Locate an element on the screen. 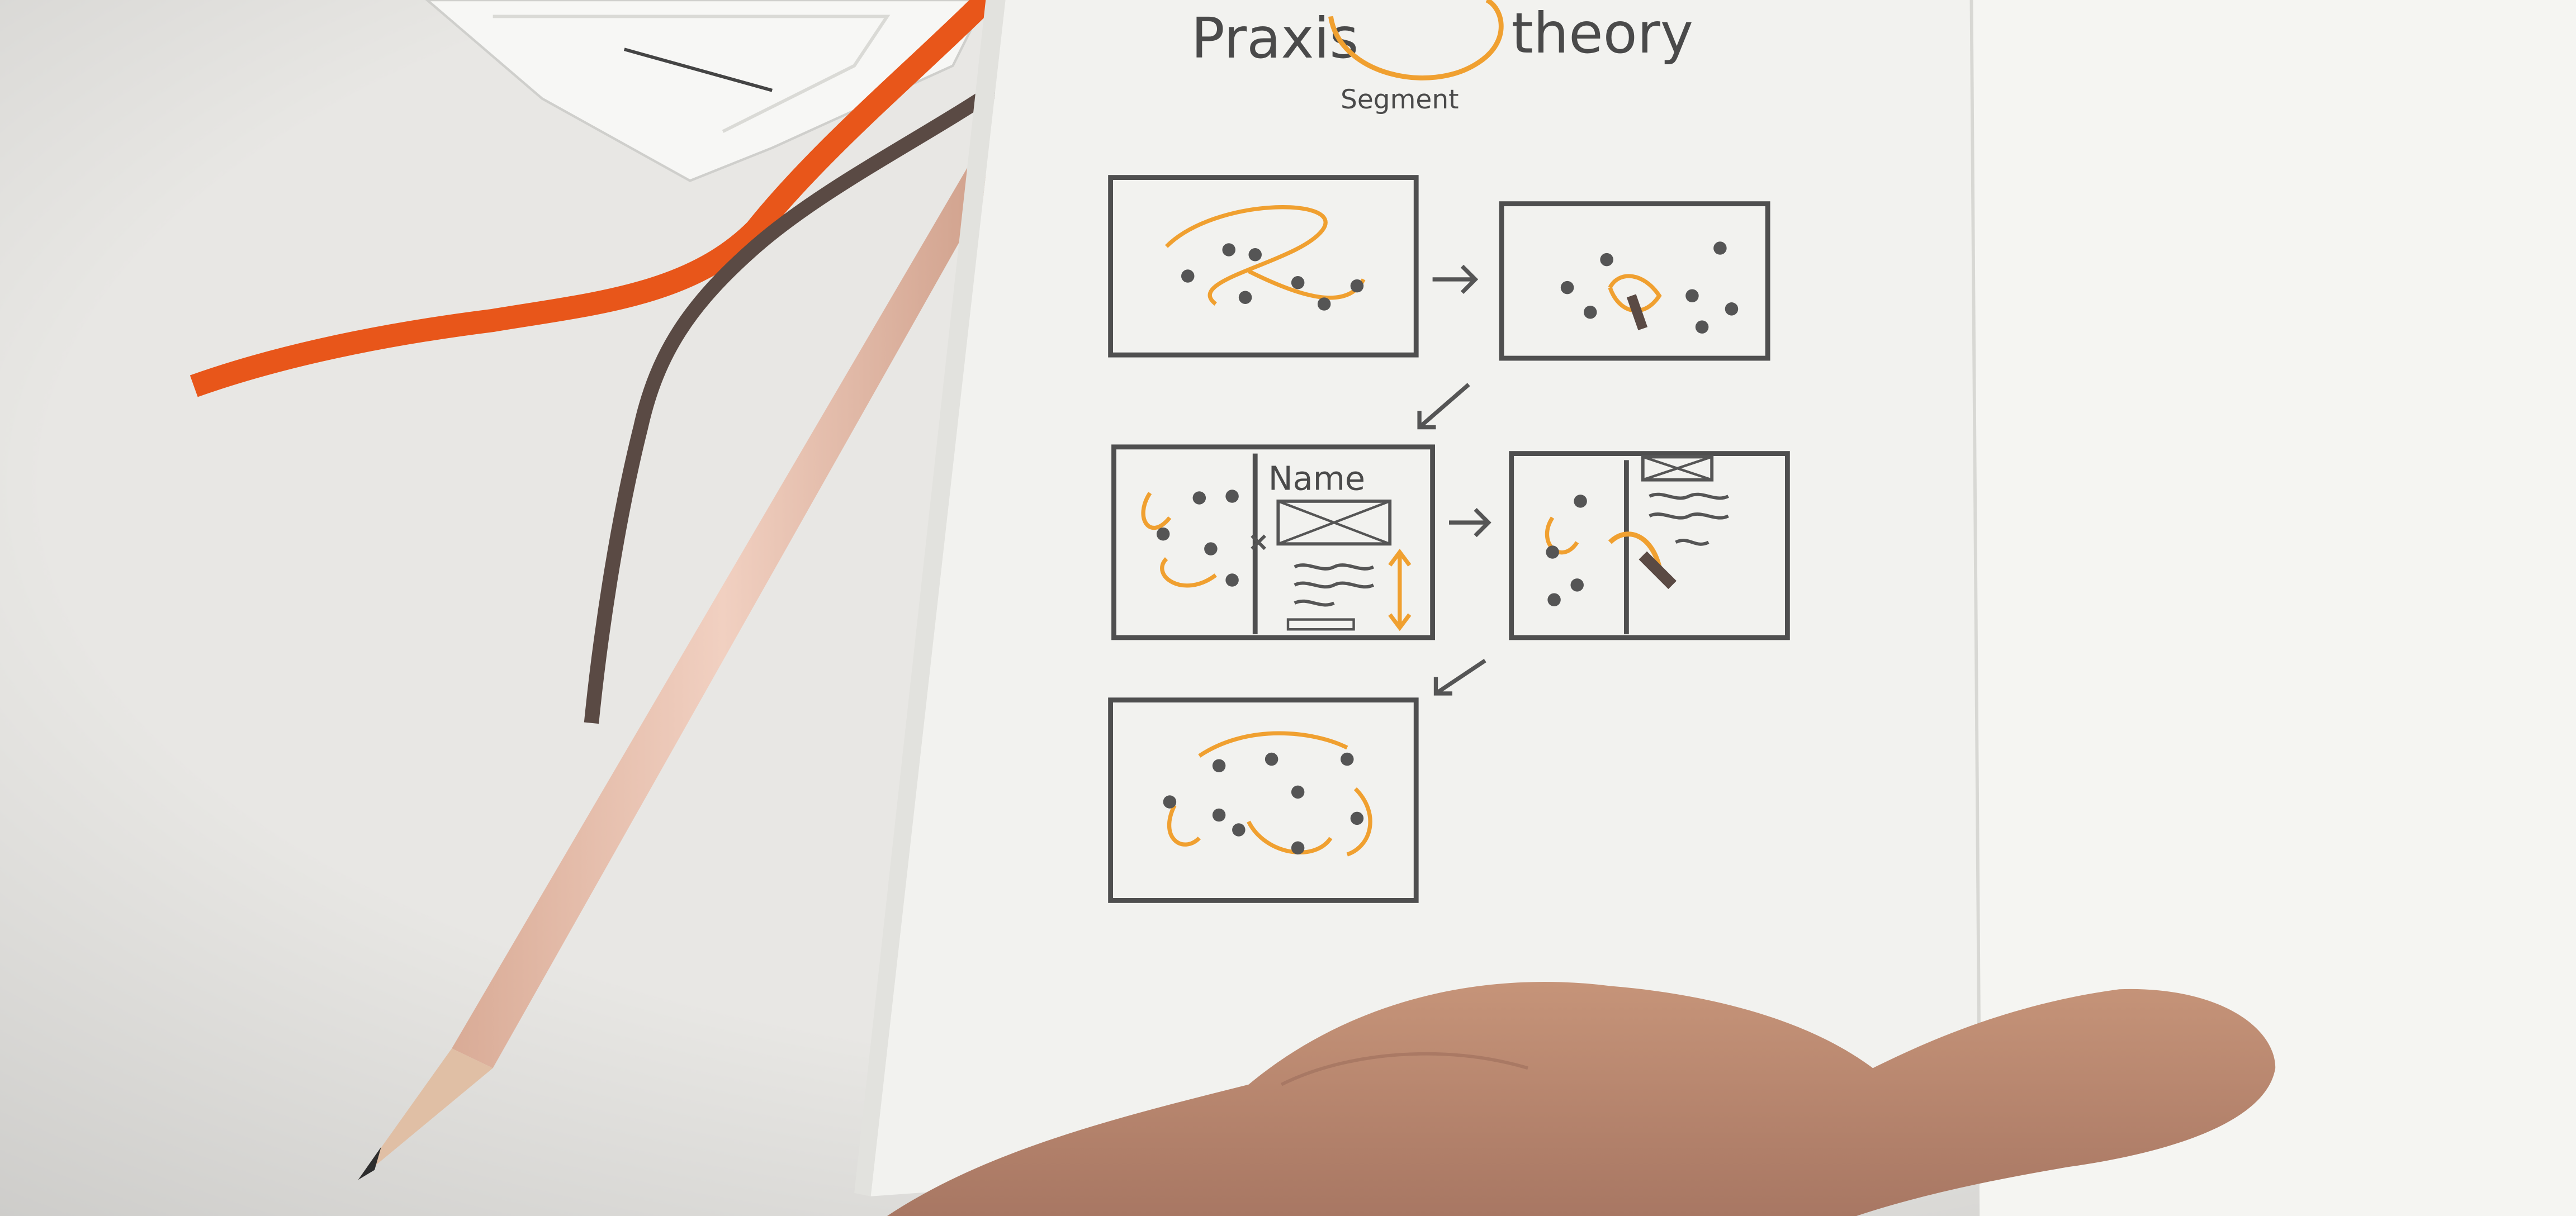  plastic-bag is located at coordinates (706, 91).